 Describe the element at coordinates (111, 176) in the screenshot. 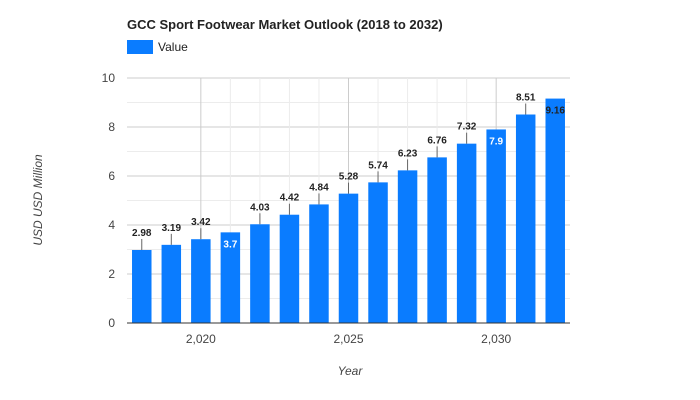

I see `y-tick-label: 6` at that location.